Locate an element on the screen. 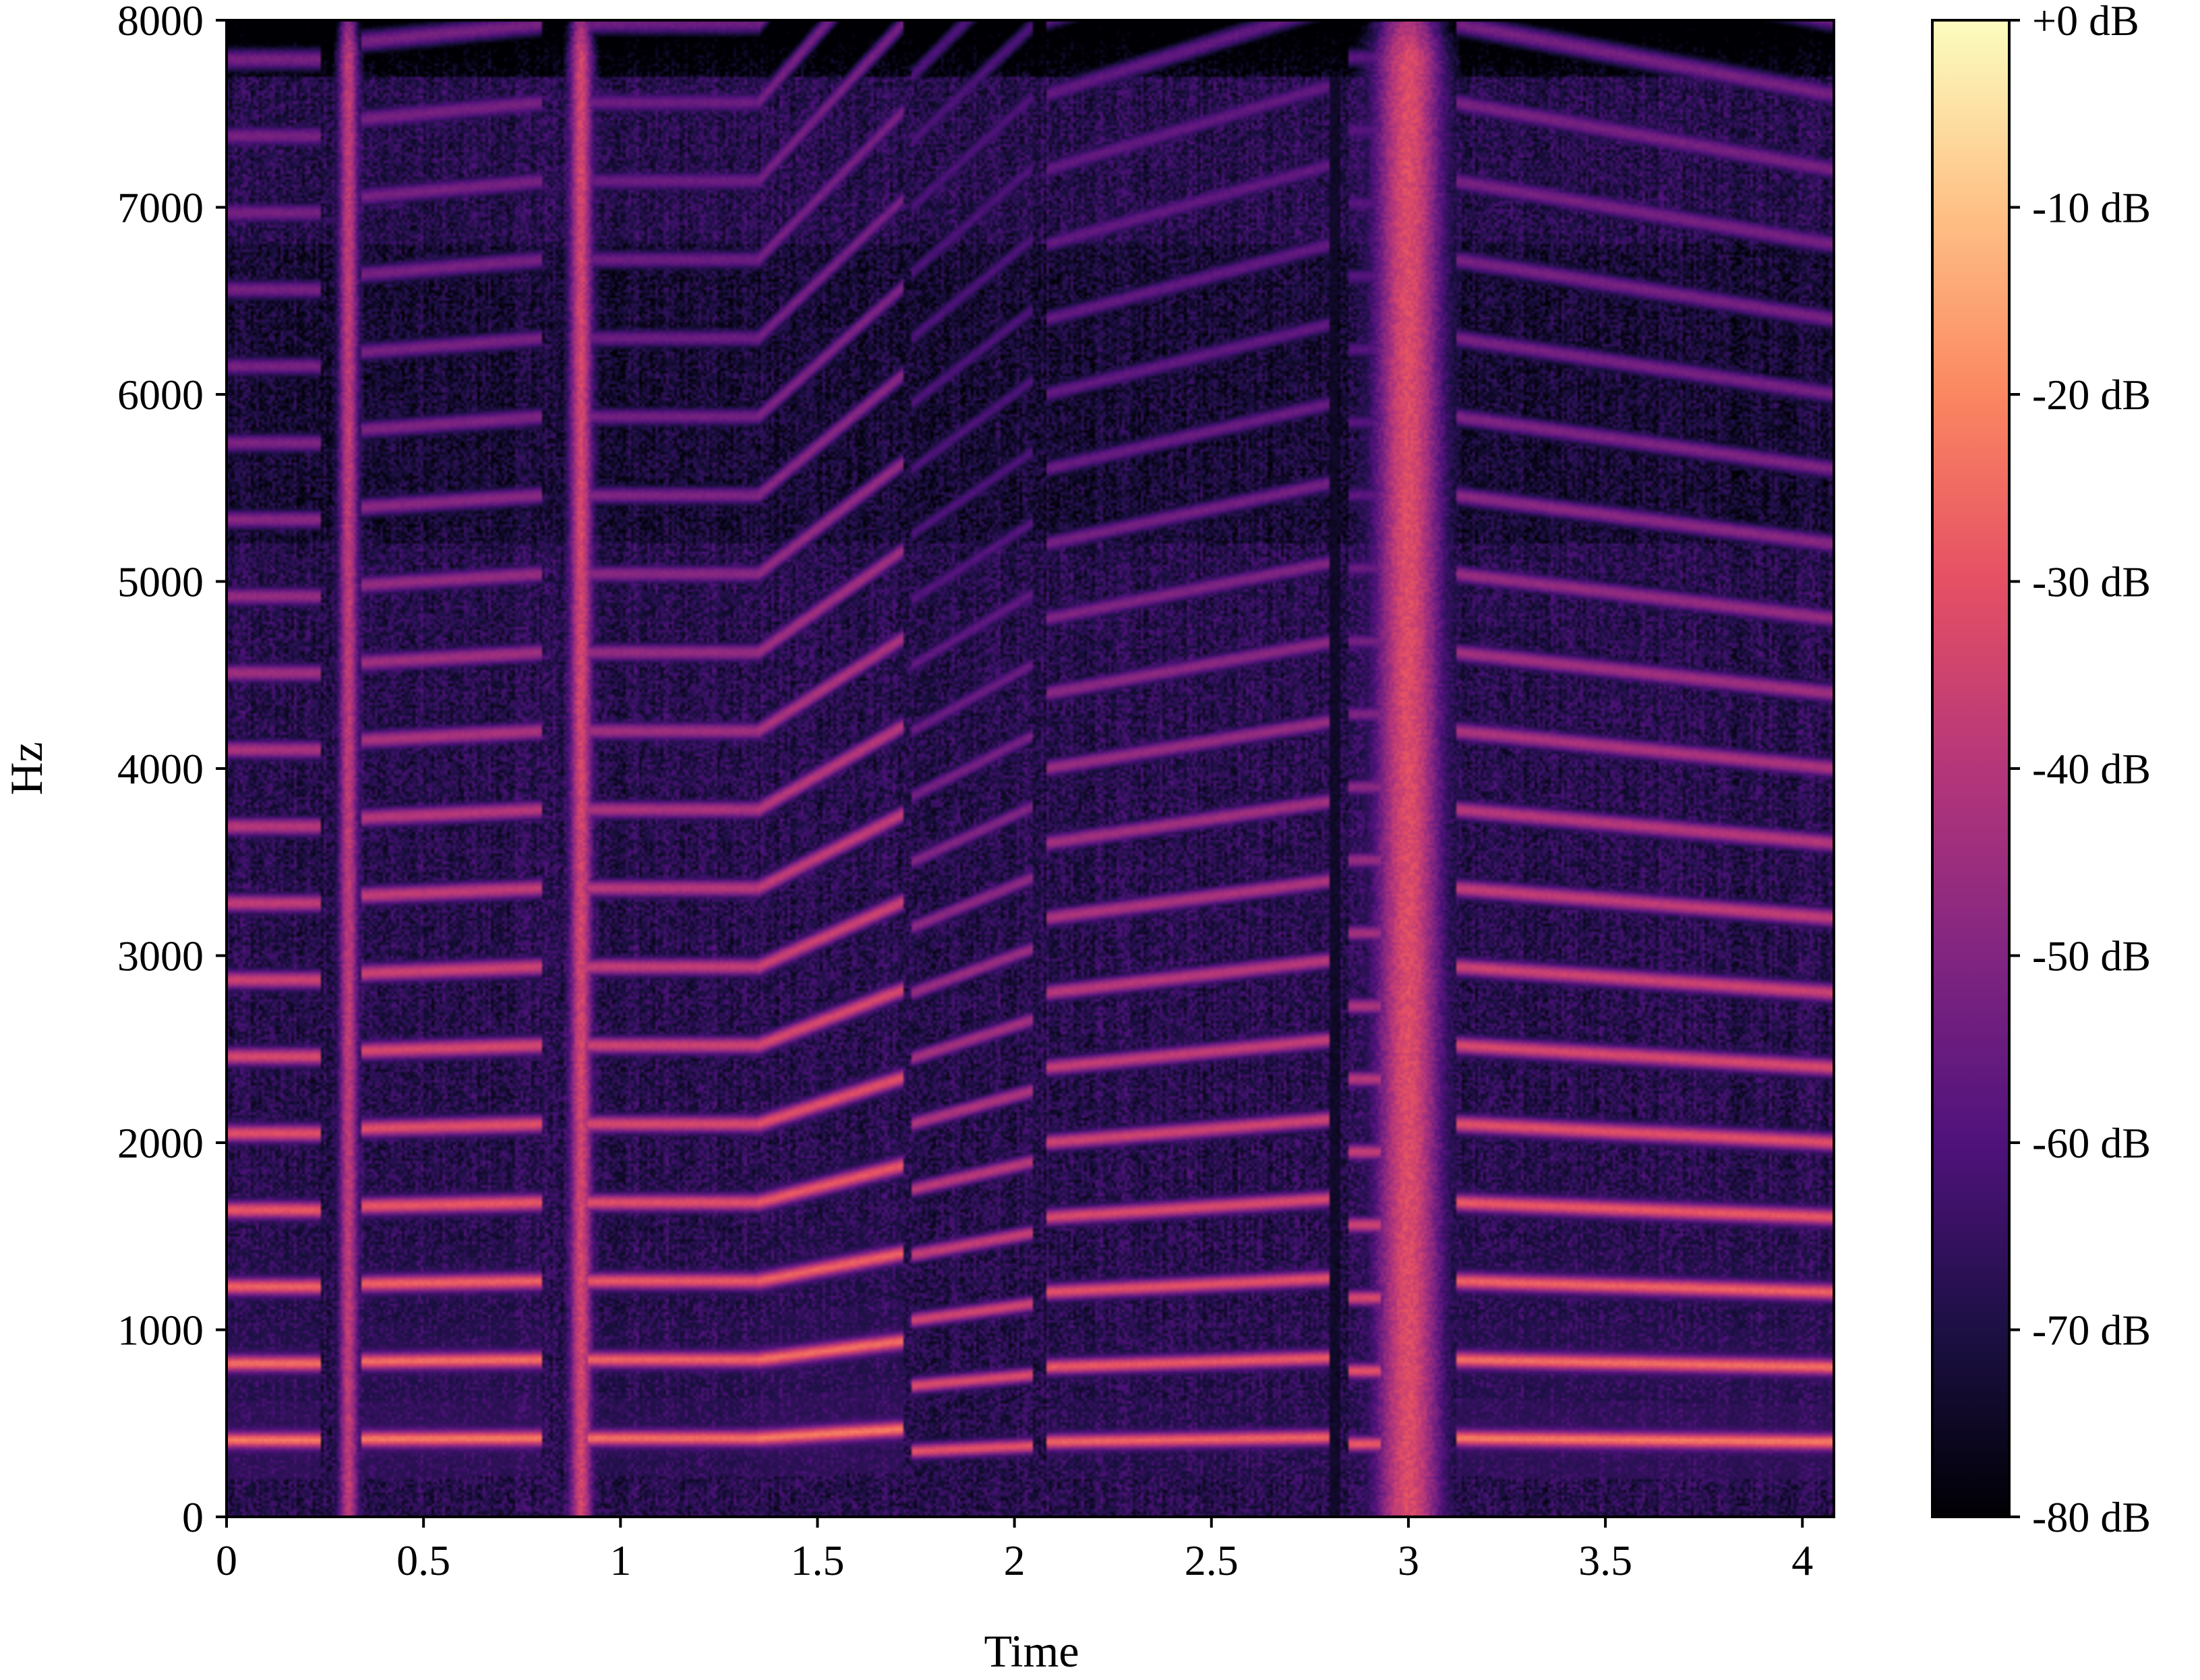 The width and height of the screenshot is (2200, 1680). x-axis: 0 0.5 1 1.5 2 2.5 3 3.5 4 is located at coordinates (1014, 1550).